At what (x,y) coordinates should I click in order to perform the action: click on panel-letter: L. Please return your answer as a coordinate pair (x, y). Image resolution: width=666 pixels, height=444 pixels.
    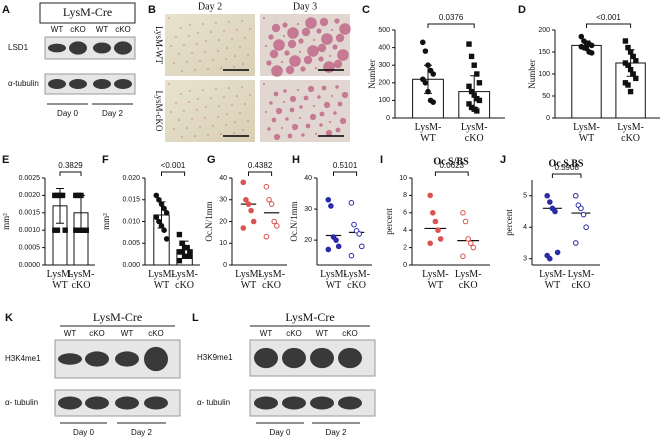
    Looking at the image, I should click on (195, 318).